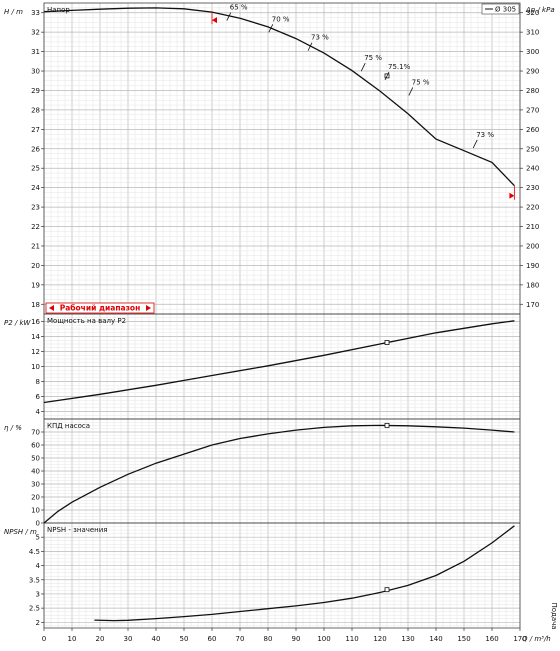  I want to click on y-tick-label: 22, so click(35, 227).